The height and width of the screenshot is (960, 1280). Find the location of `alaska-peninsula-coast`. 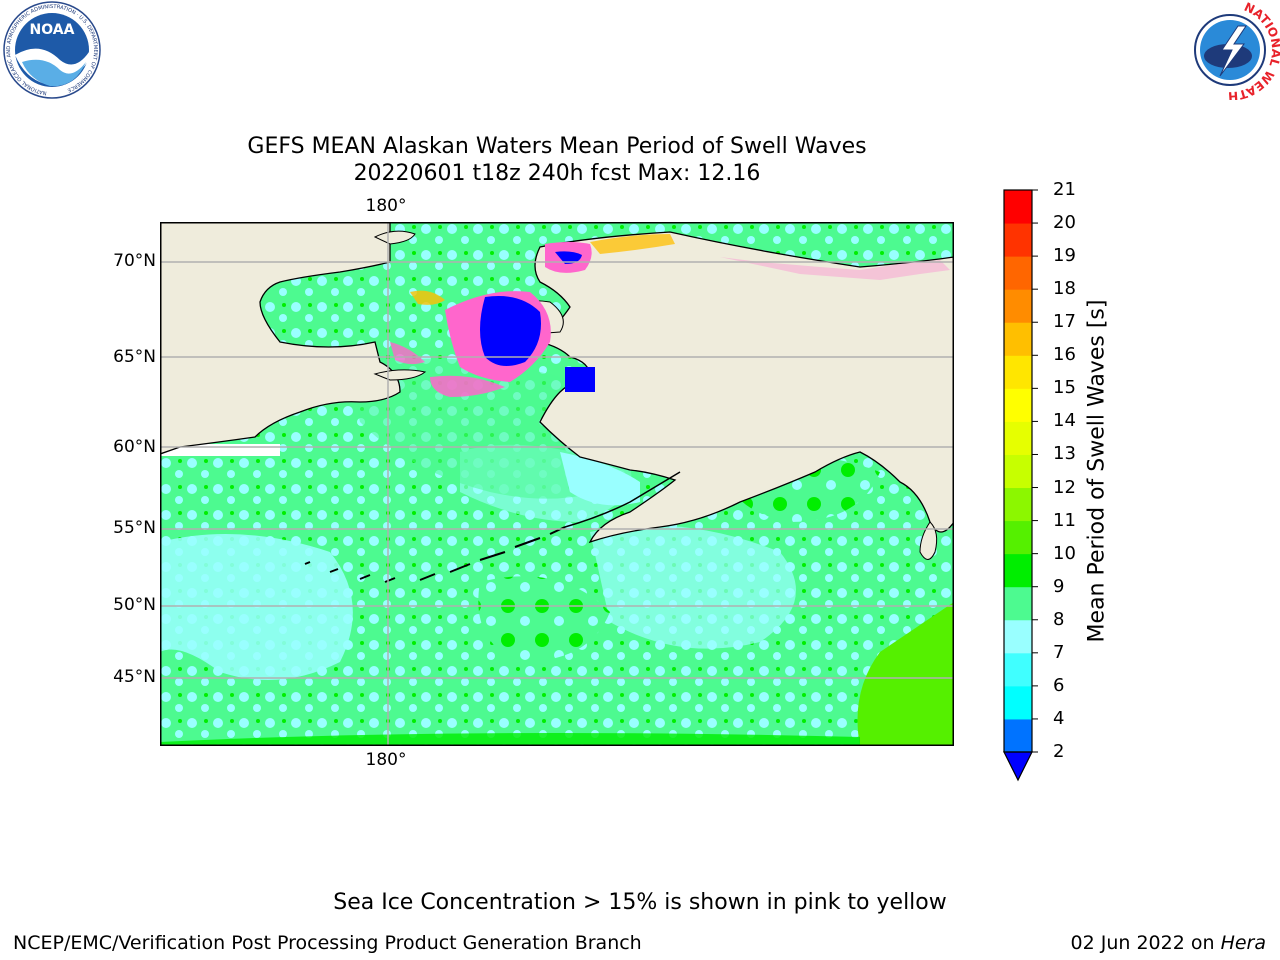

alaska-peninsula-coast is located at coordinates (622, 499).